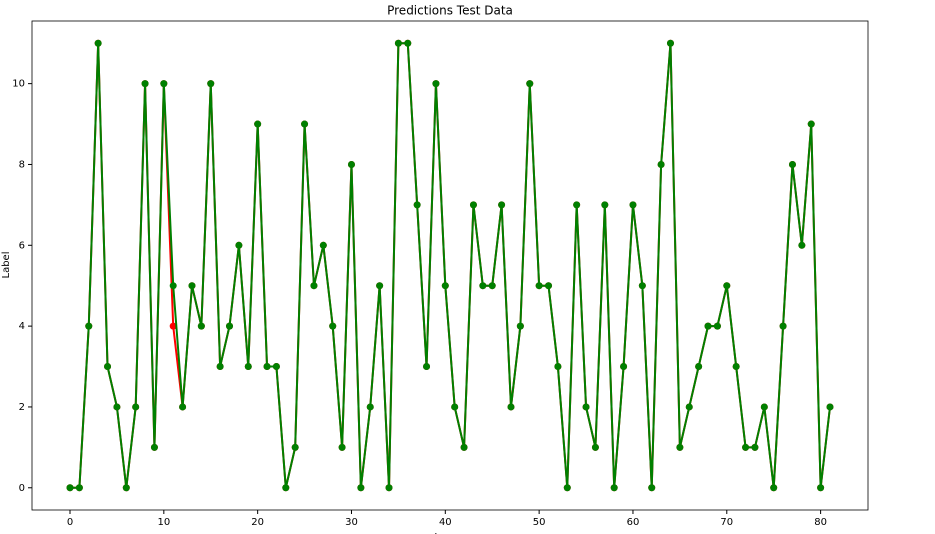  I want to click on x-tick-label: 10, so click(163, 522).